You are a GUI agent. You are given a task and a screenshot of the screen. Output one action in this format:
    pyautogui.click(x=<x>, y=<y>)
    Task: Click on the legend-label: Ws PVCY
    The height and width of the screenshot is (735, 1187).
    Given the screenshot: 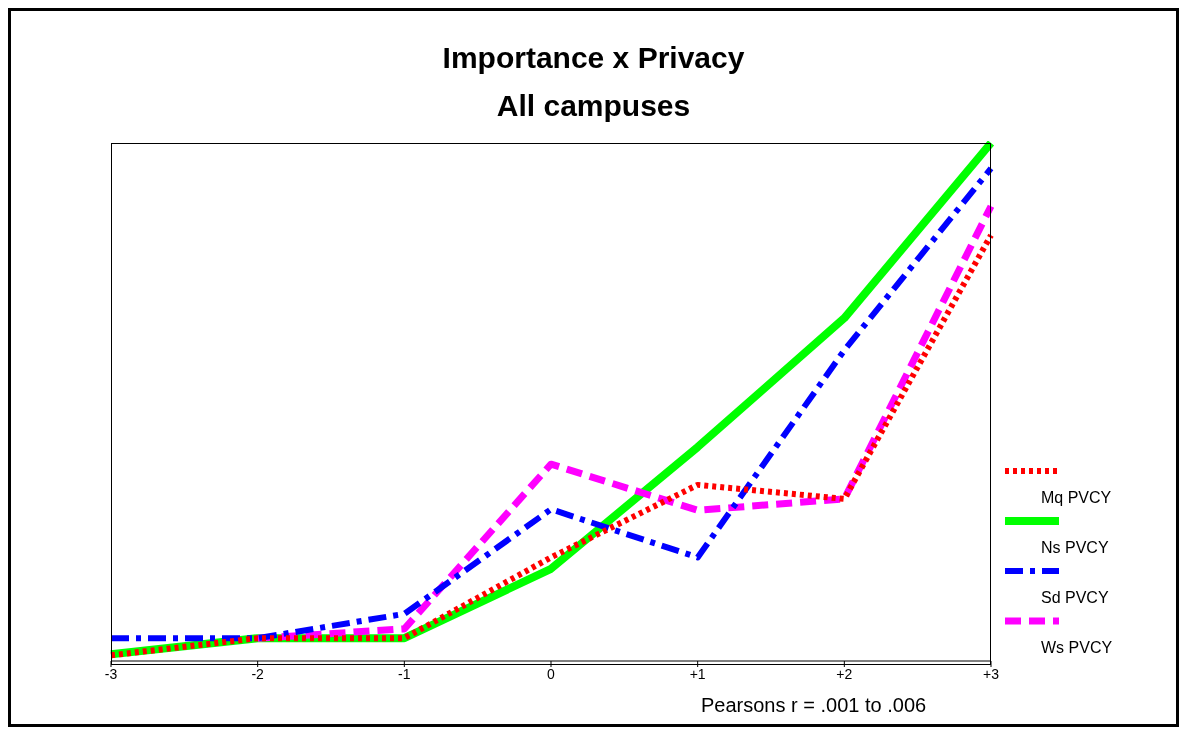 What is the action you would take?
    pyautogui.click(x=1077, y=648)
    